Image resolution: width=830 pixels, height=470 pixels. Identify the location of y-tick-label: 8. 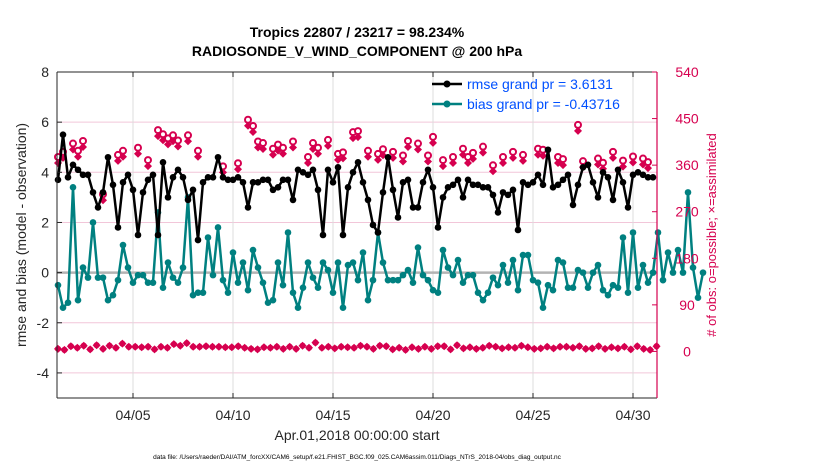
(45, 72).